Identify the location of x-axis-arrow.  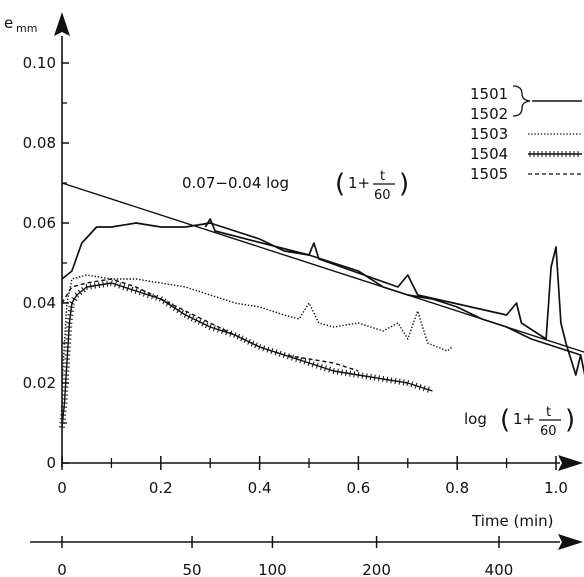
(570, 463).